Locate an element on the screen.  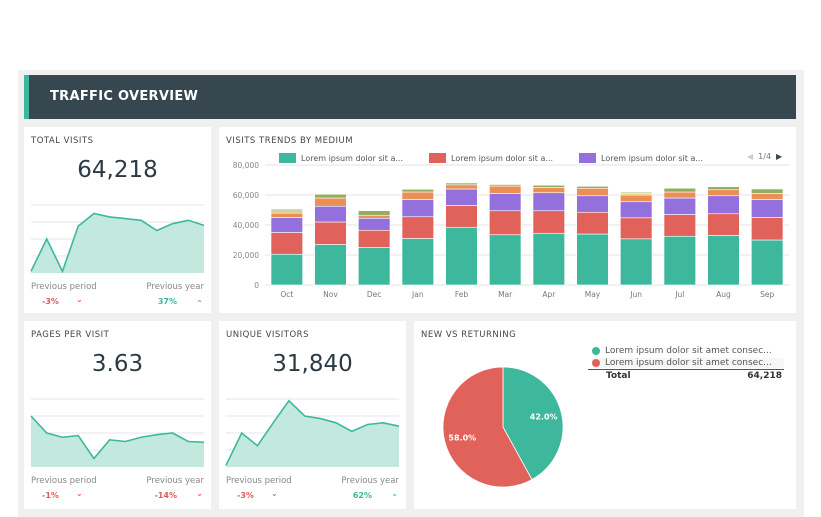
card-title: TOTAL VISITS is located at coordinates (62, 141).